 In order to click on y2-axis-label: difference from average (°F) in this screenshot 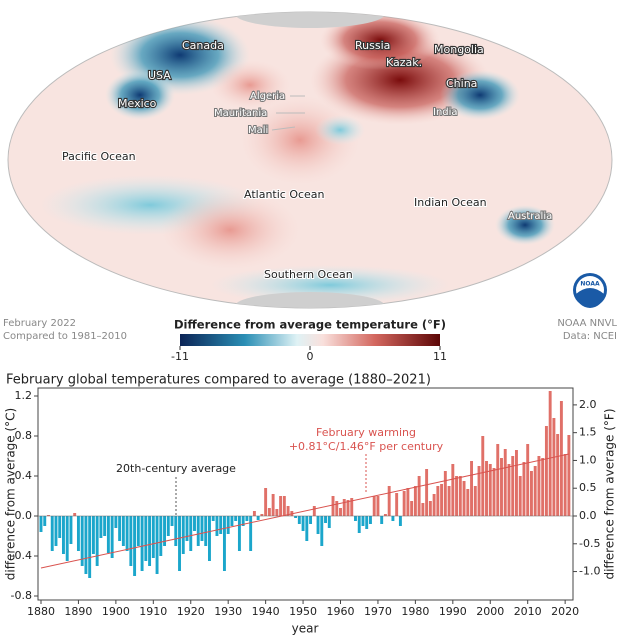, I will do `click(610, 494)`.